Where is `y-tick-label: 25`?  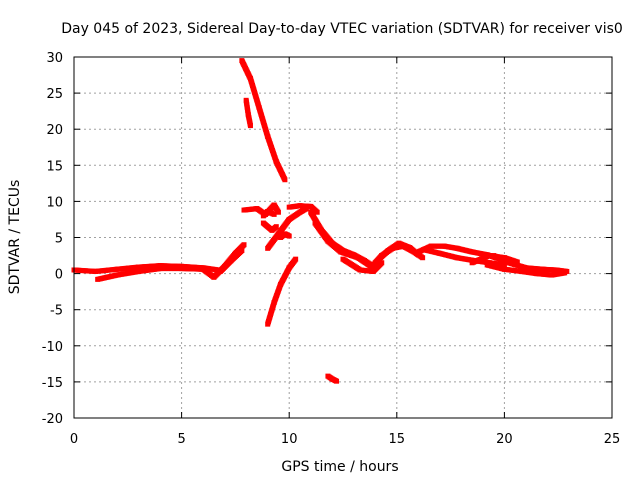
y-tick-label: 25 is located at coordinates (54, 94).